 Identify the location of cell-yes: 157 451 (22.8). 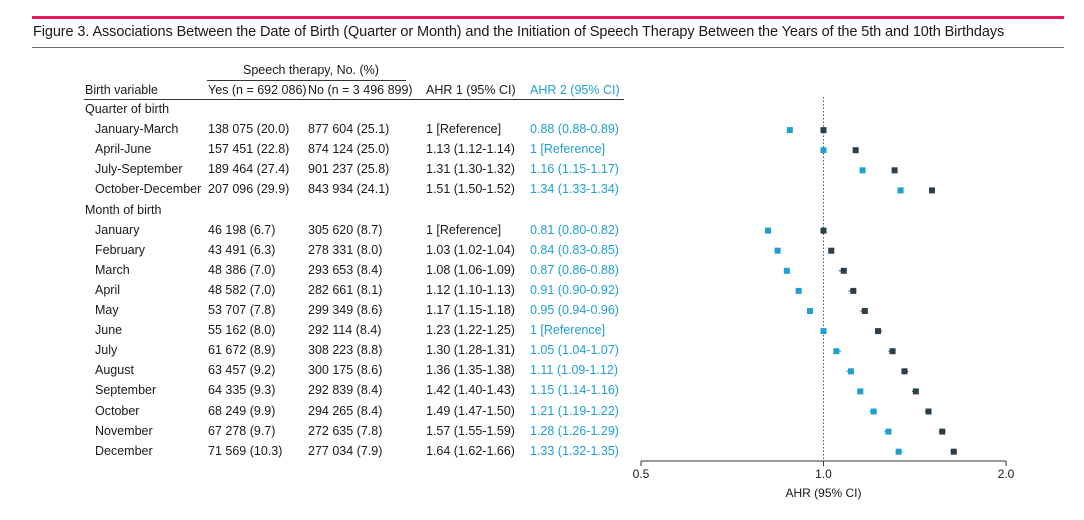
(249, 149).